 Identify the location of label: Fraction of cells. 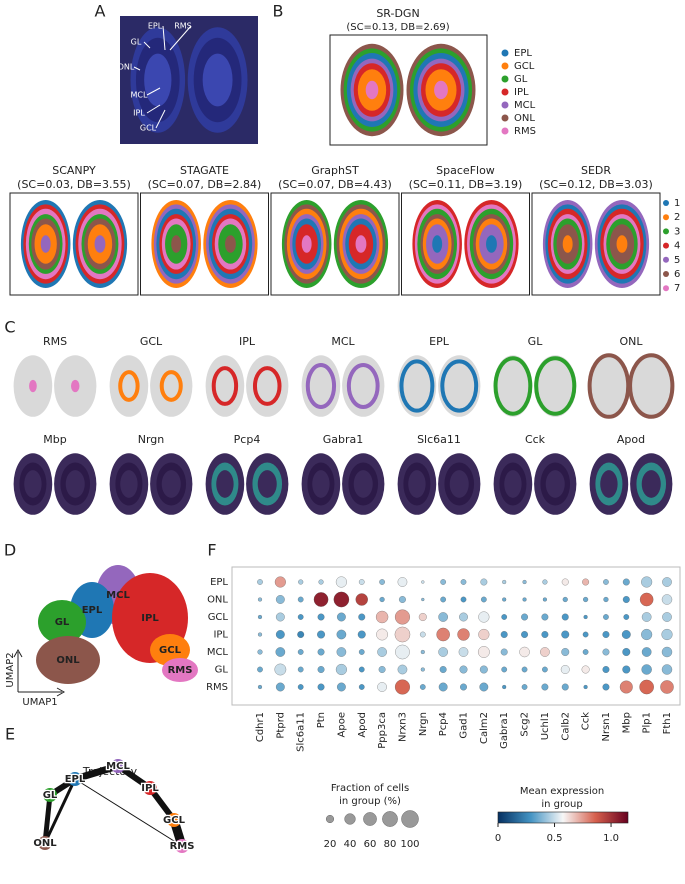
(370, 788).